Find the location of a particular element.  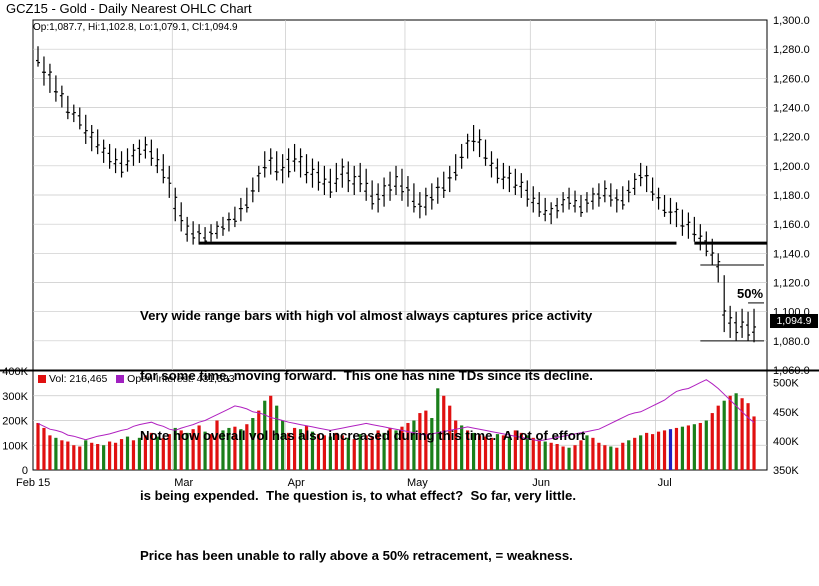

x-tick-label: Jul is located at coordinates (665, 483).